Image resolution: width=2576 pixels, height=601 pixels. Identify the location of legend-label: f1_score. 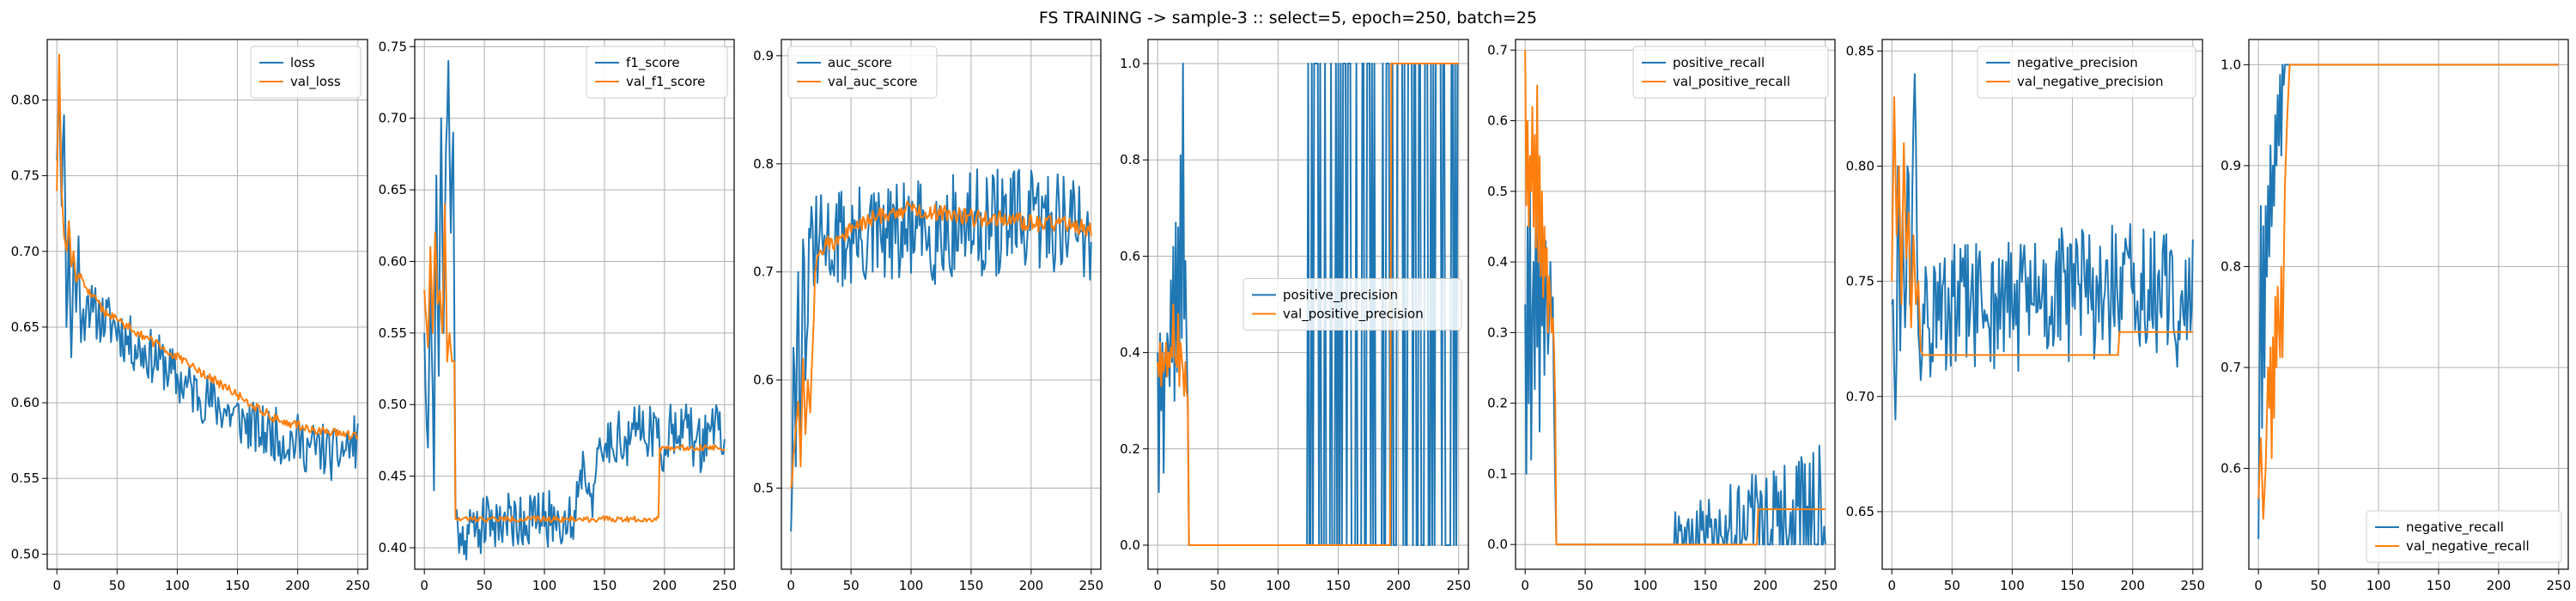
(653, 63).